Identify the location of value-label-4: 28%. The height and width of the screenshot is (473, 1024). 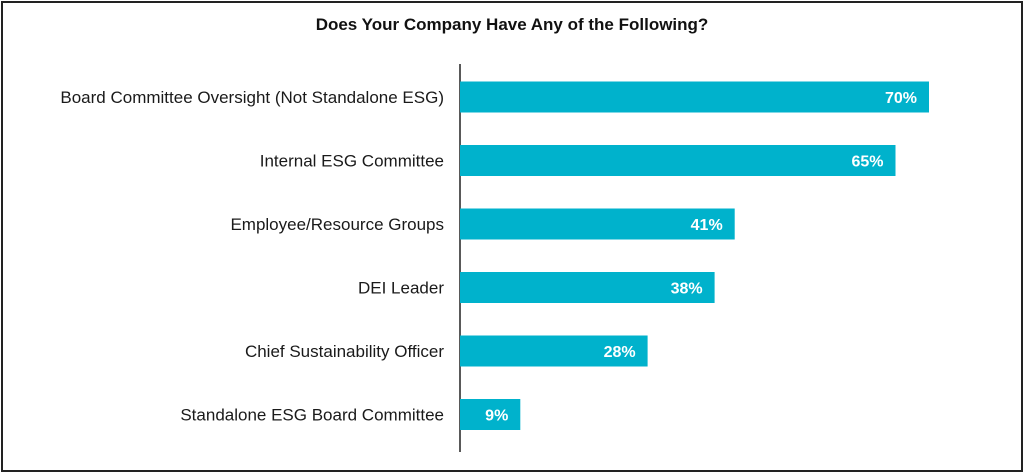
(620, 352).